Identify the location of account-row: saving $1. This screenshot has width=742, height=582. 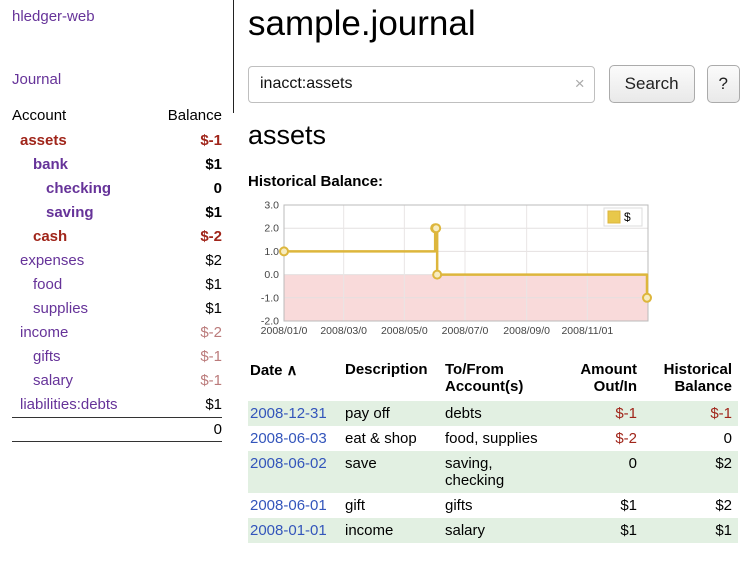
(117, 213).